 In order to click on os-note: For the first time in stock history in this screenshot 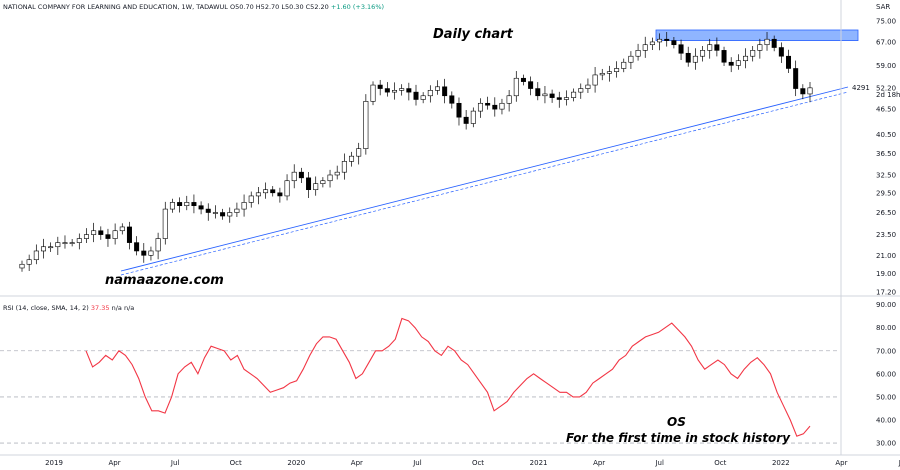, I will do `click(678, 438)`.